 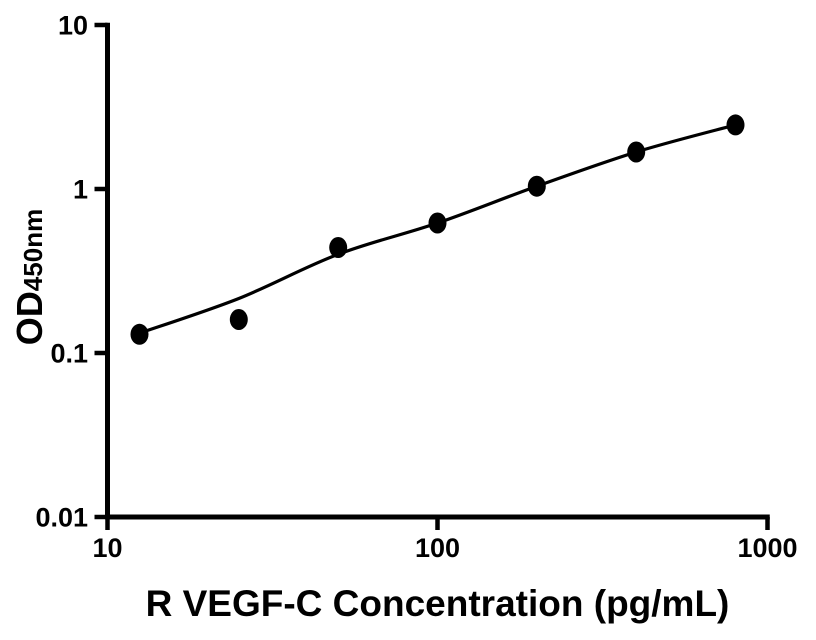 I want to click on y-axis-title: OD450nm, so click(x=29, y=277).